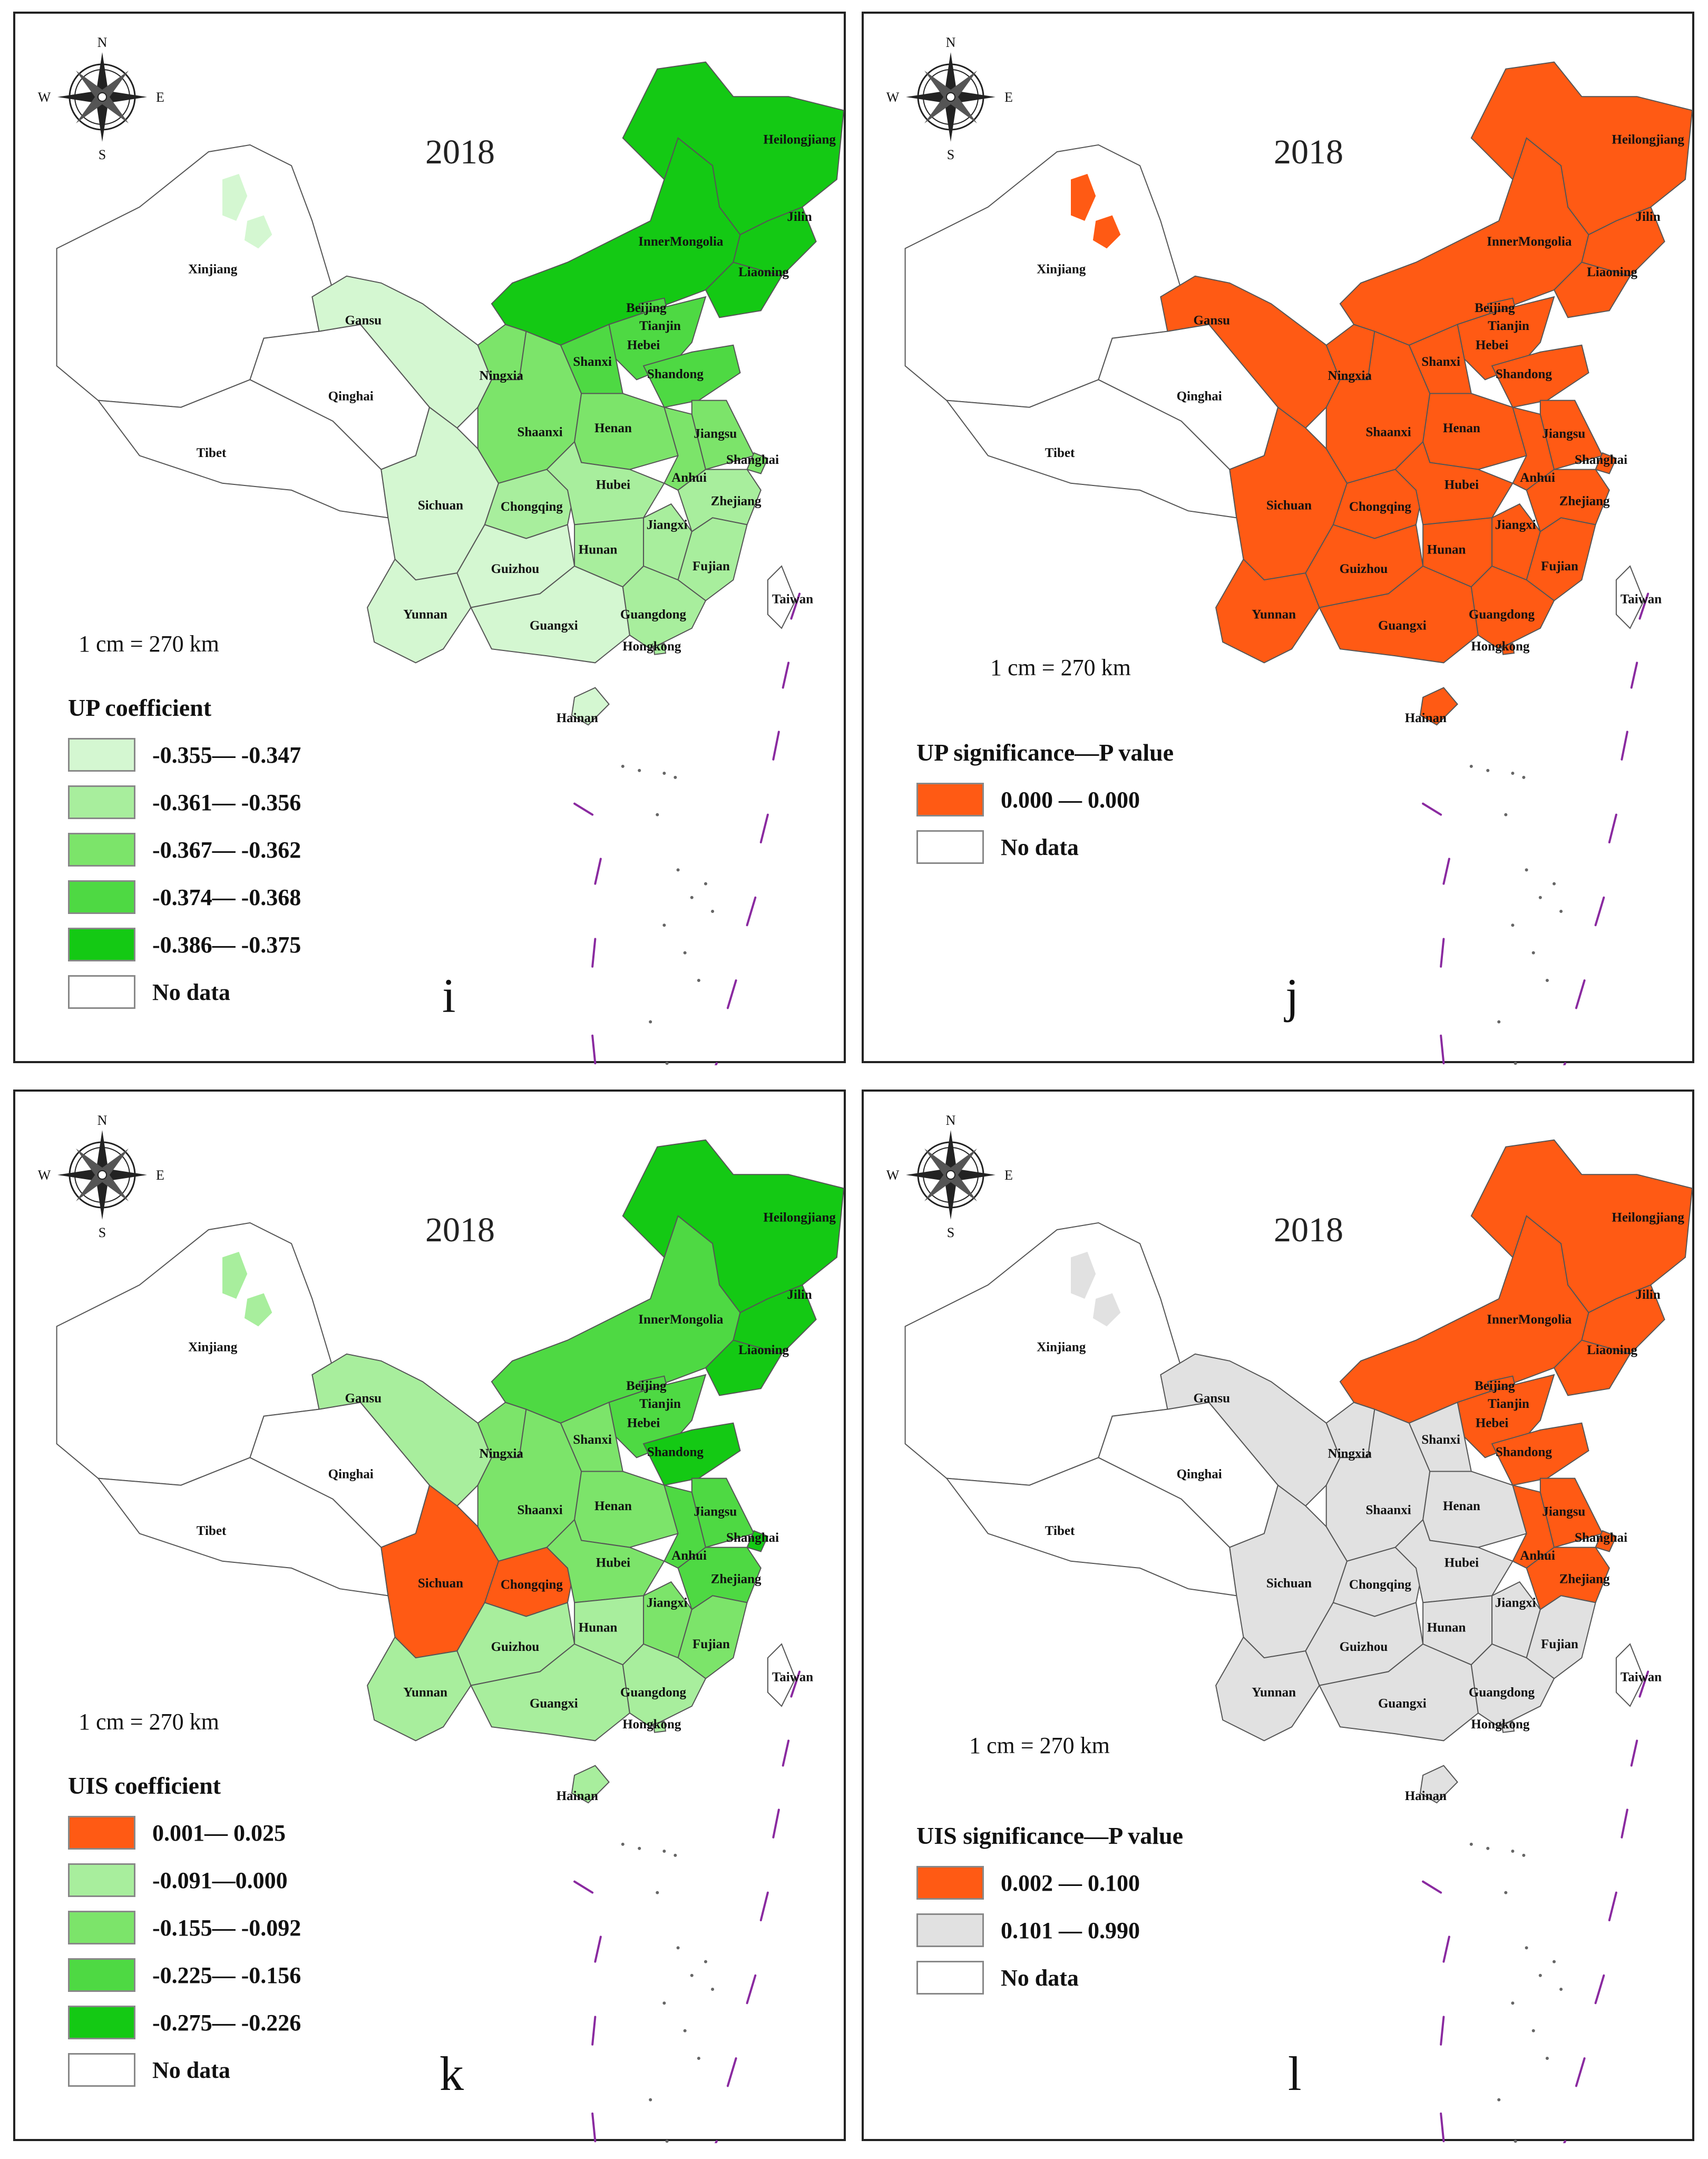  What do you see at coordinates (1648, 1295) in the screenshot?
I see `province-label-jilin: Jilin` at bounding box center [1648, 1295].